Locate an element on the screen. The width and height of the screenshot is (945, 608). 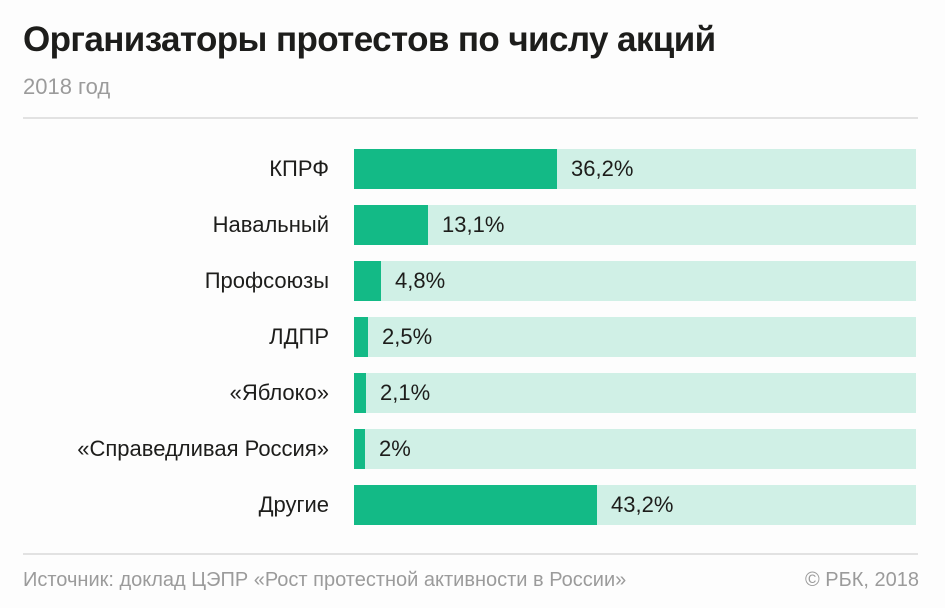
bar-row: ЛДПР 2,5% is located at coordinates (472, 337).